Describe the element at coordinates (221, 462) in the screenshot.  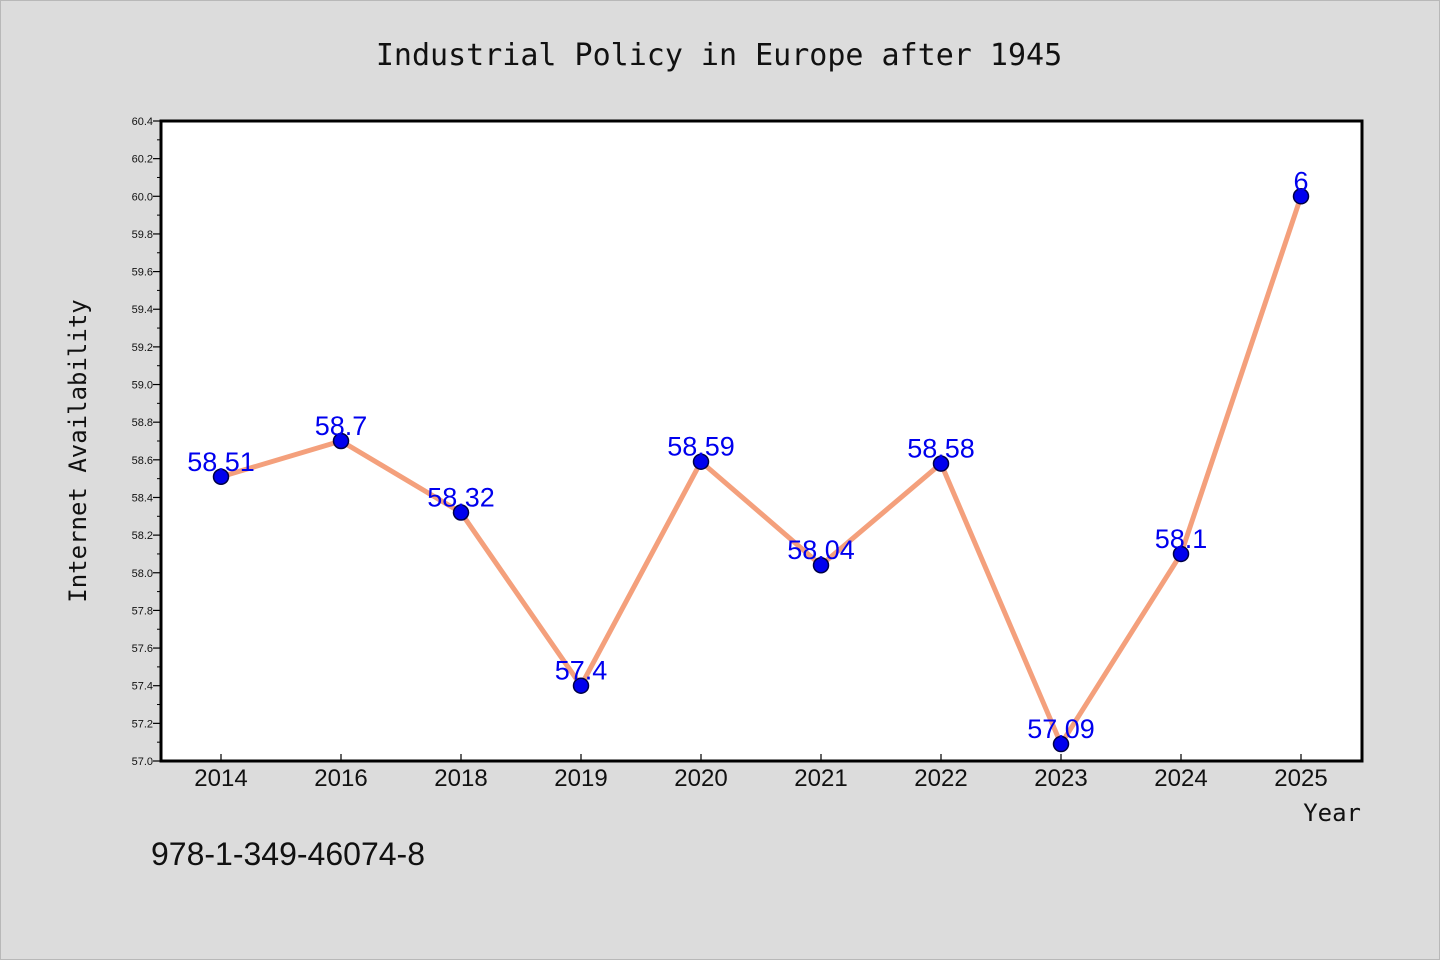
I see `data-label: 58.51` at that location.